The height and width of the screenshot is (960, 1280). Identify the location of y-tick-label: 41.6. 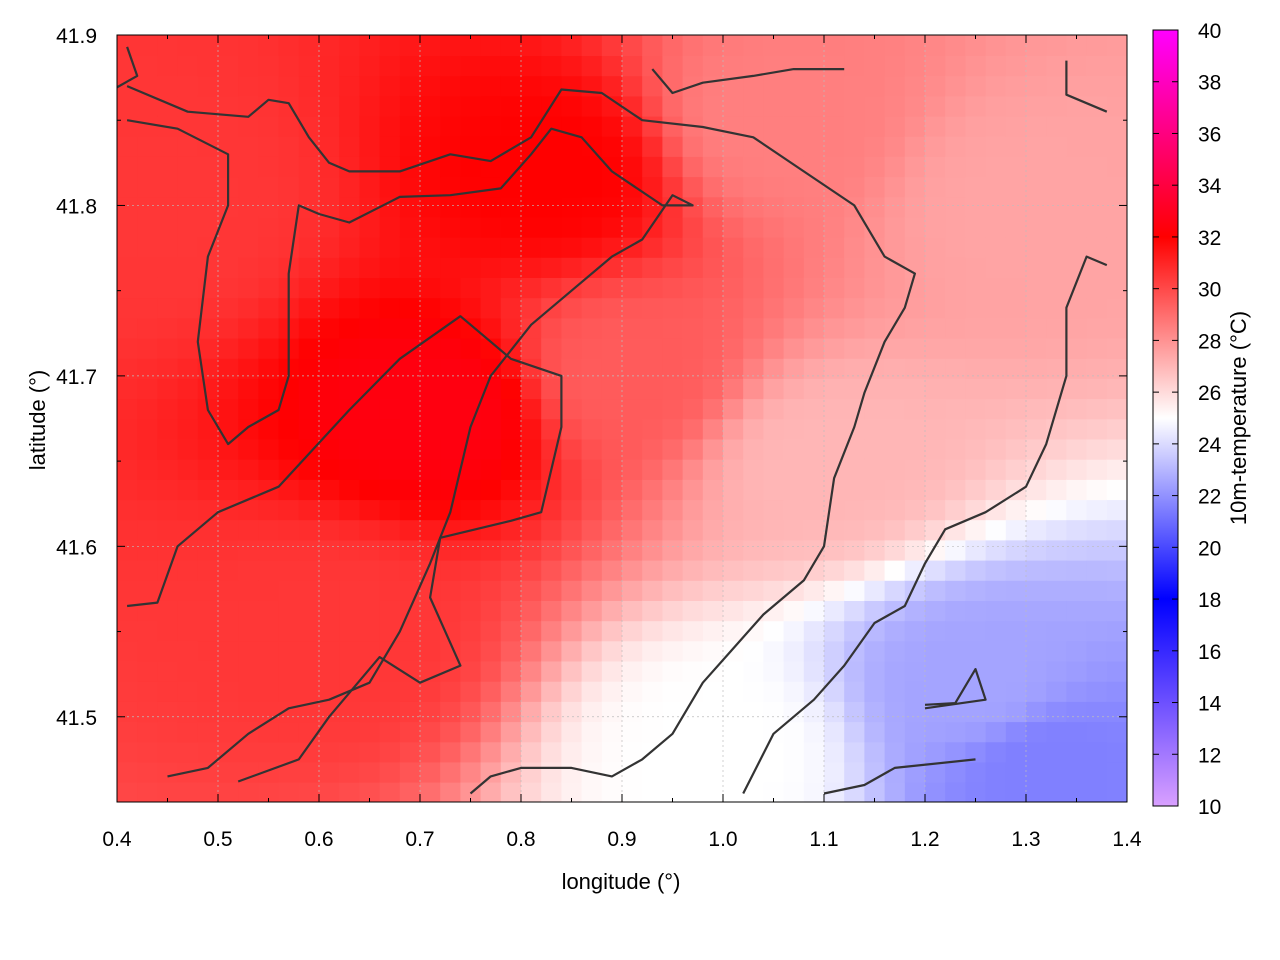
(76, 547).